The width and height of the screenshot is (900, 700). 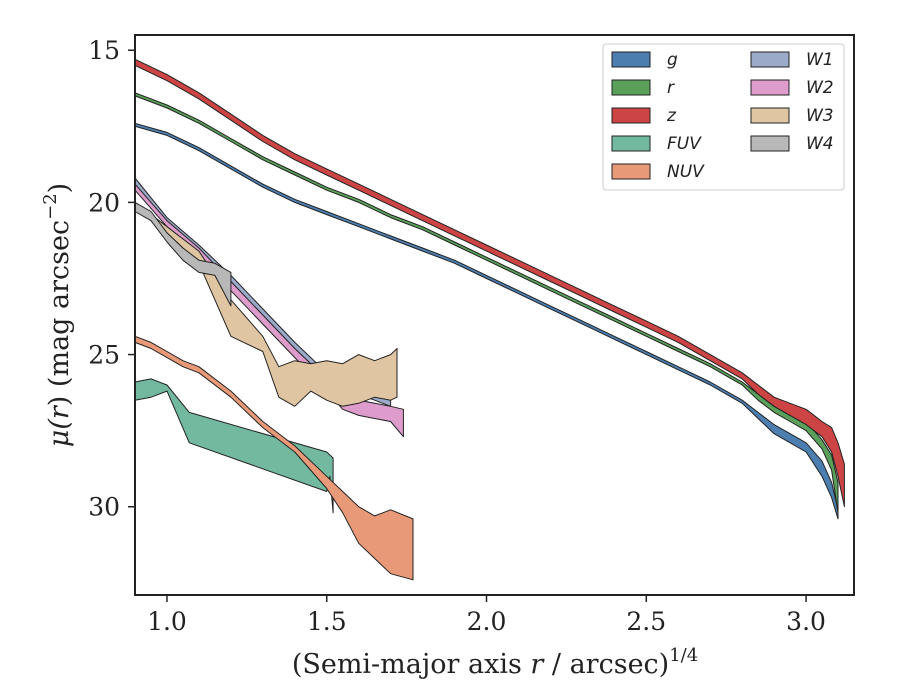 What do you see at coordinates (606, 664) in the screenshot?
I see `x-label-middle: / arcsec)` at bounding box center [606, 664].